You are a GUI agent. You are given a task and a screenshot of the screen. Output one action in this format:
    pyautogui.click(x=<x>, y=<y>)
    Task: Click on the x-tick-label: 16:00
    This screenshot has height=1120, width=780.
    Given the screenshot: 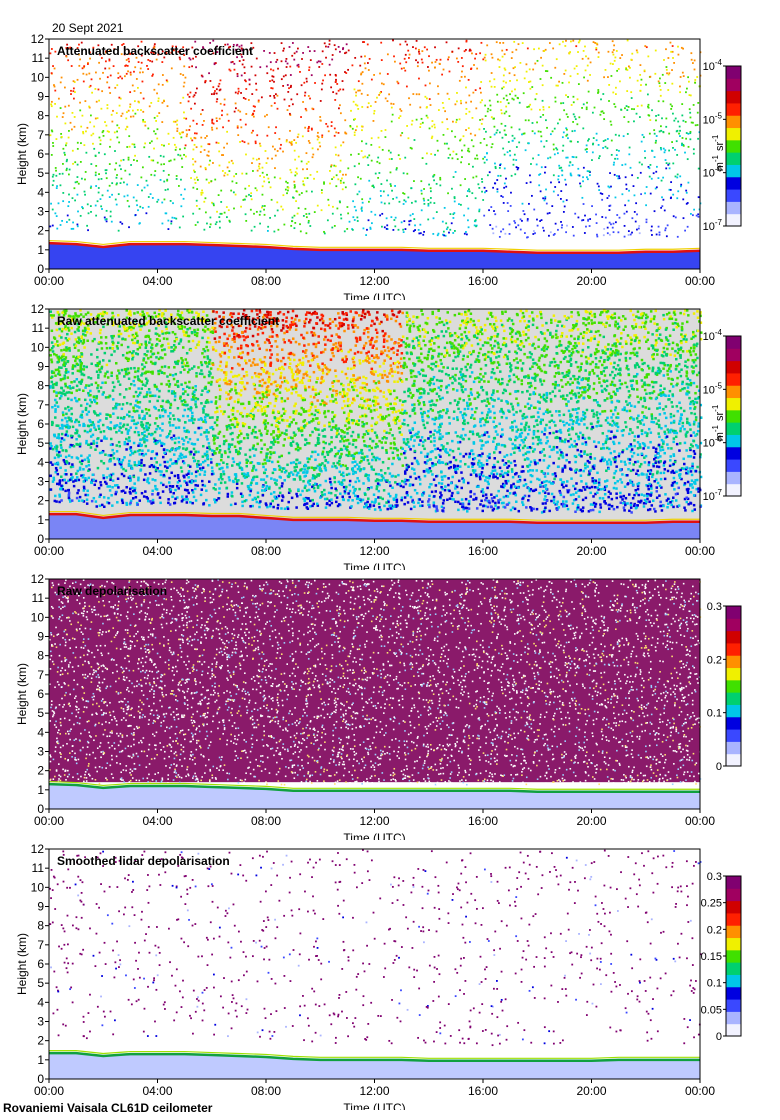 What is the action you would take?
    pyautogui.click(x=483, y=1091)
    